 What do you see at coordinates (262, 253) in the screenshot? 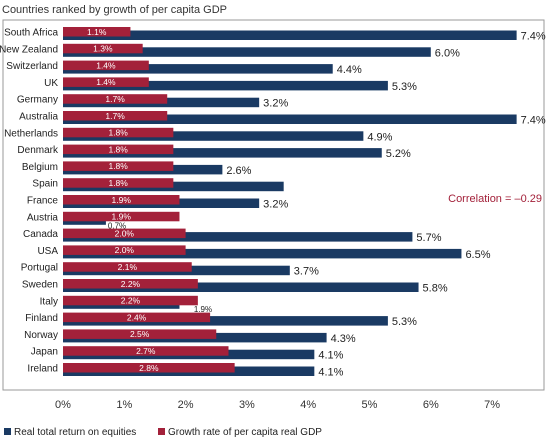
I see `bar-equities-usa` at bounding box center [262, 253].